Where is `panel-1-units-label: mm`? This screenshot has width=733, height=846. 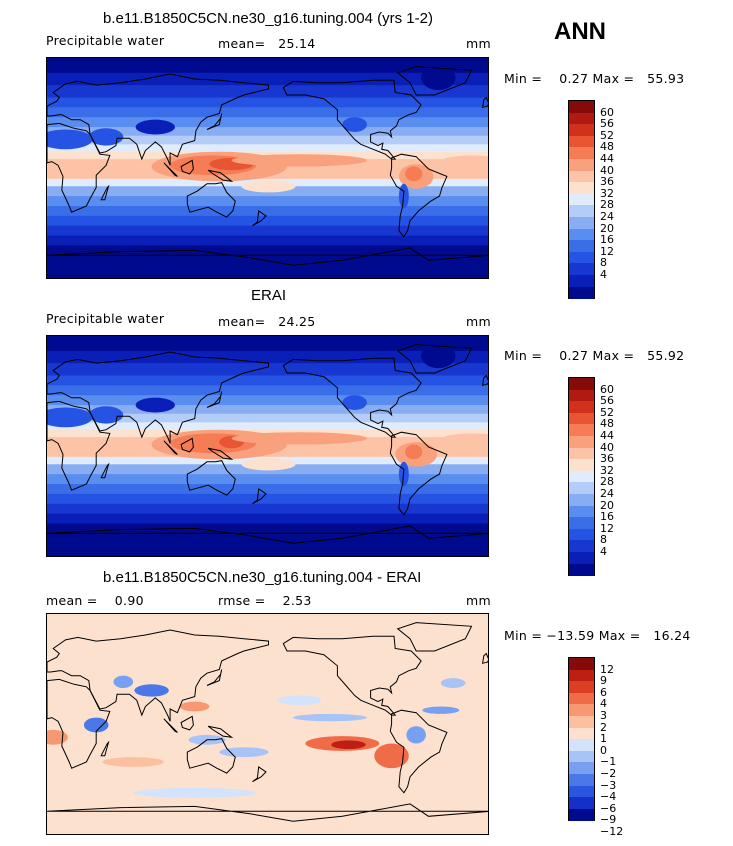
panel-1-units-label: mm is located at coordinates (478, 43).